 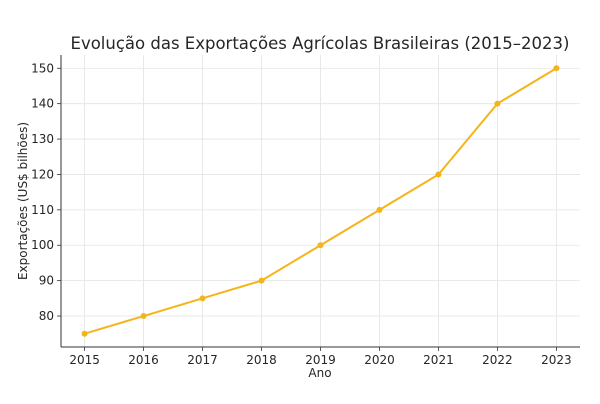 What do you see at coordinates (379, 360) in the screenshot?
I see `x-tick-label: 2020` at bounding box center [379, 360].